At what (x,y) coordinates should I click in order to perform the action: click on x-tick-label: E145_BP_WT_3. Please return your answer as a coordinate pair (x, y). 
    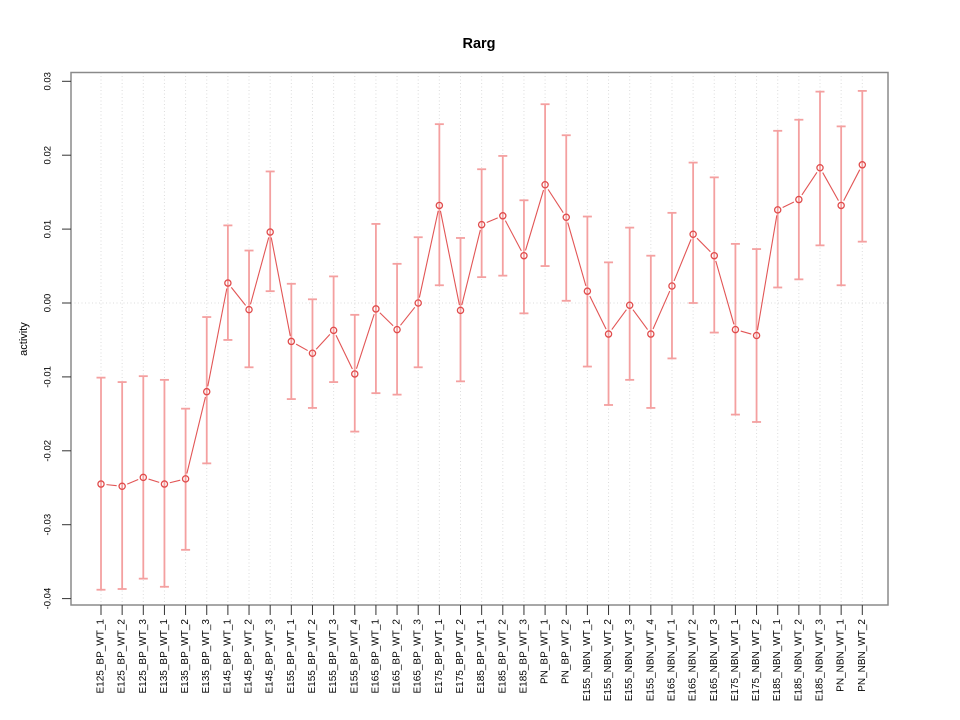
    Looking at the image, I should click on (270, 656).